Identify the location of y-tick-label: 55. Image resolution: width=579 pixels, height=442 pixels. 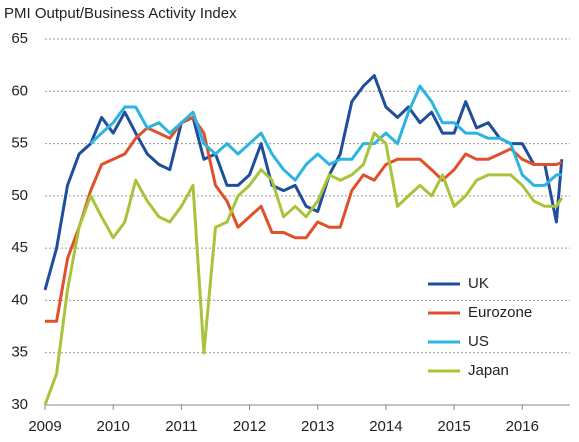
(19, 143).